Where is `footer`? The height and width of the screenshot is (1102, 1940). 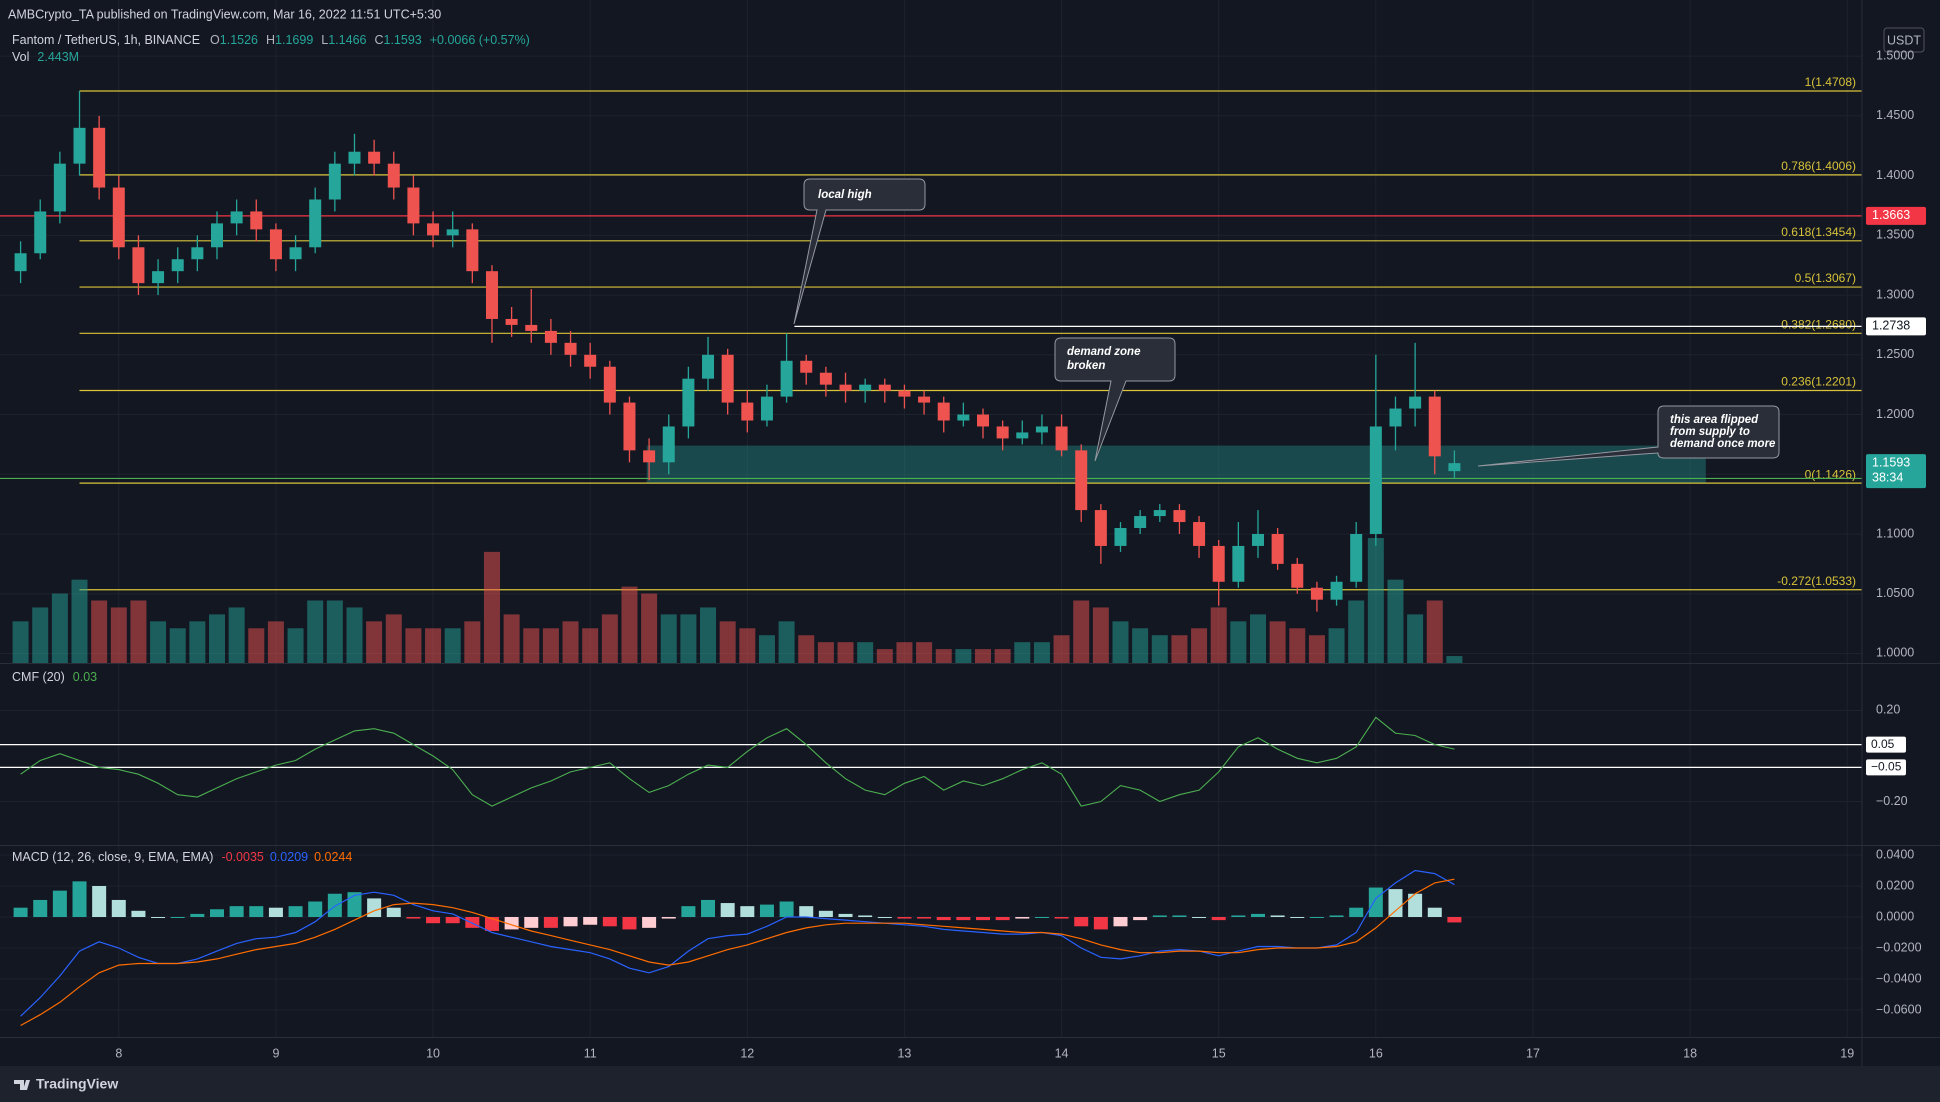 footer is located at coordinates (970, 1084).